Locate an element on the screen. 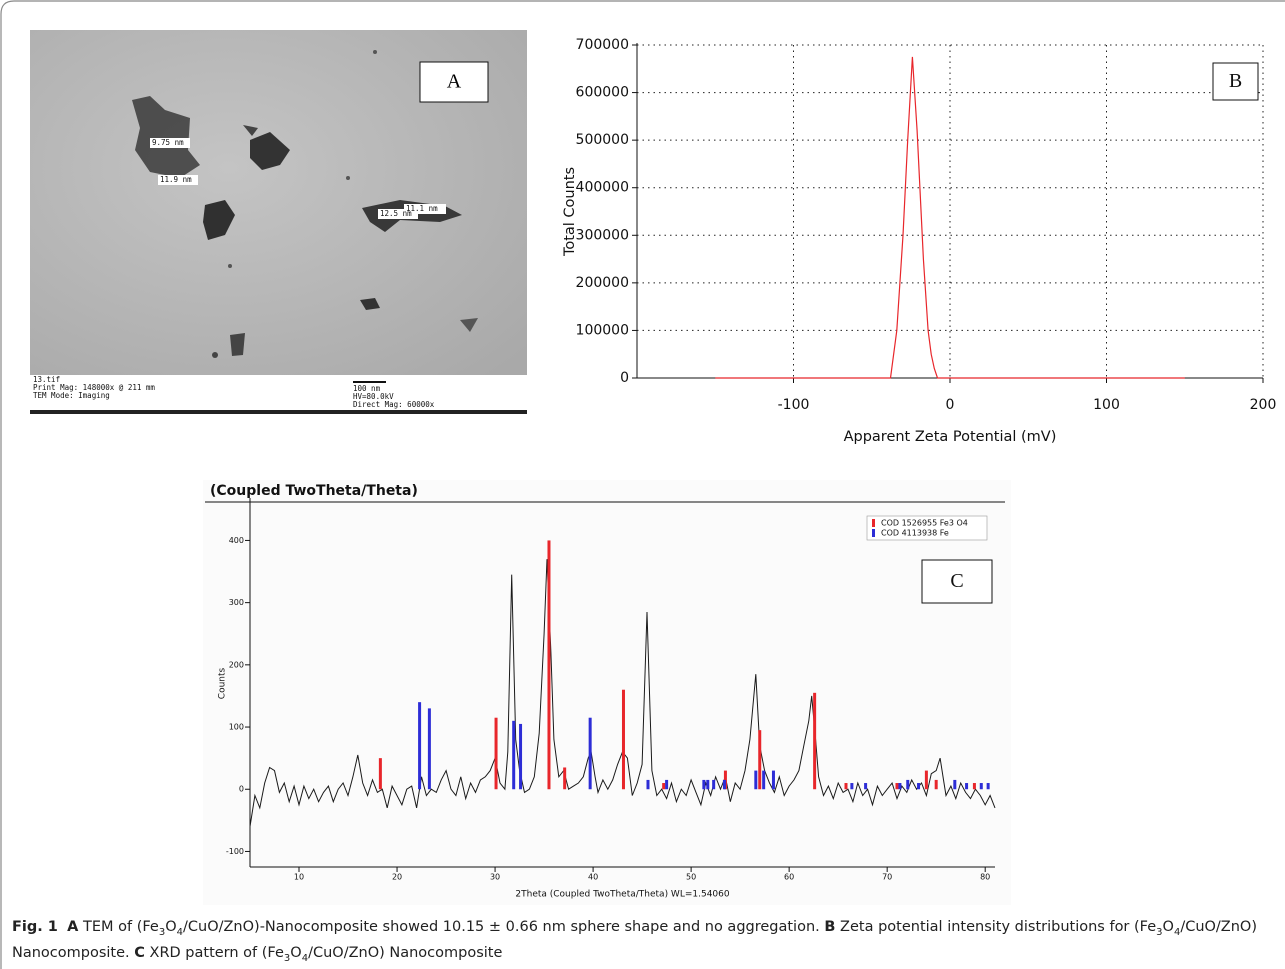 The image size is (1285, 969). x-tick-label: 80 is located at coordinates (985, 877).